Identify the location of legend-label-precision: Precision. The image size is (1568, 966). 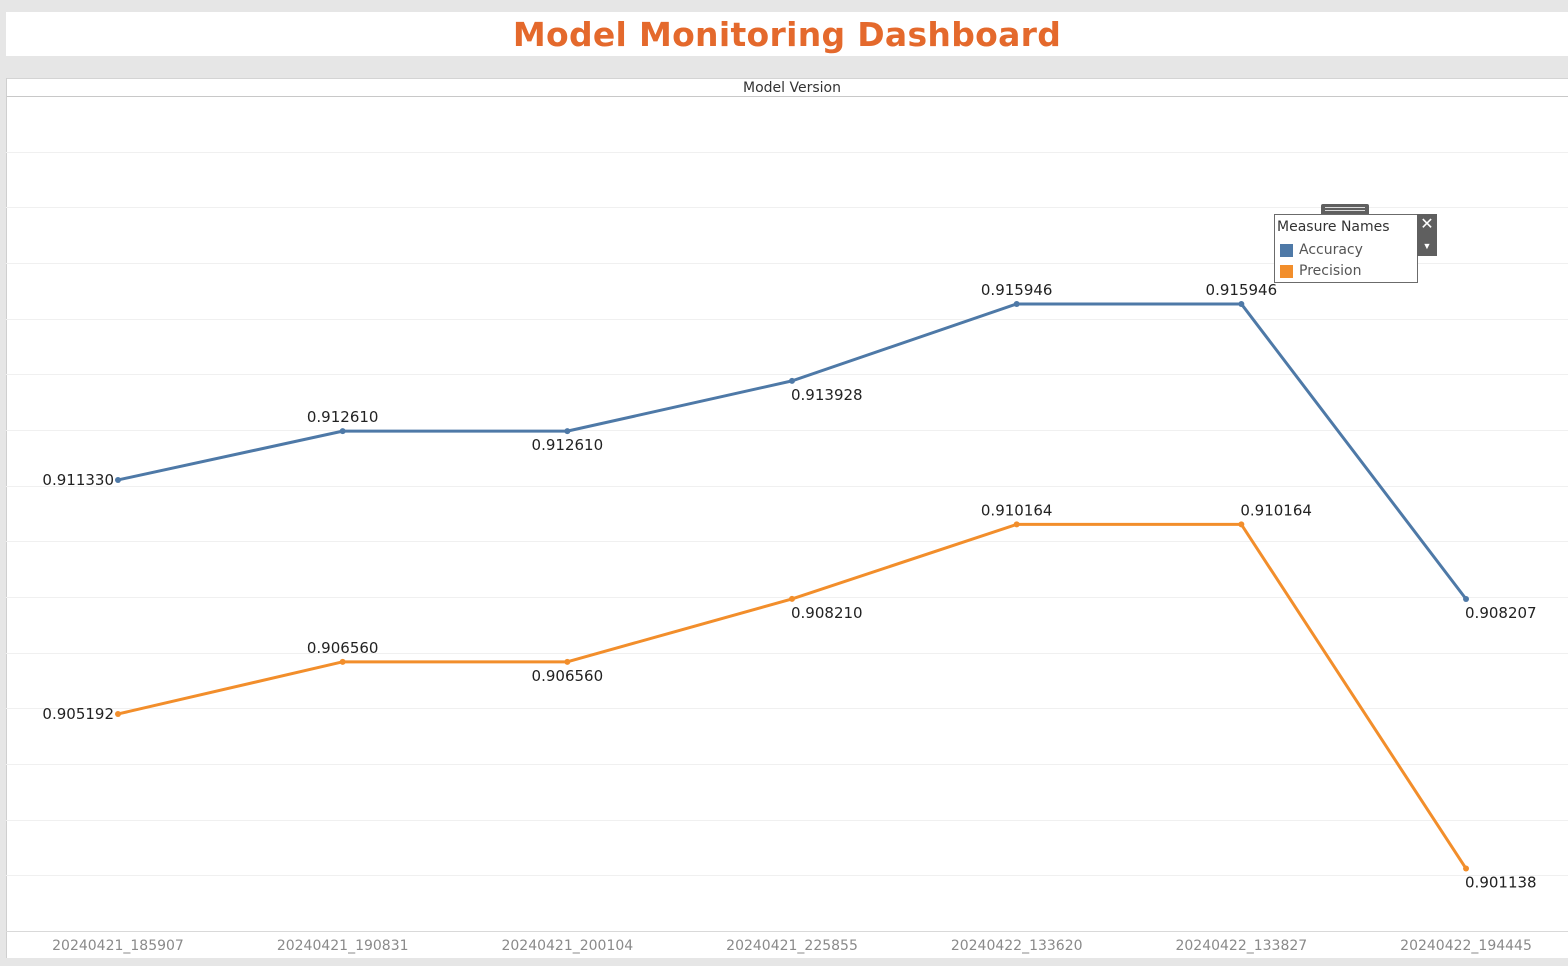
(1330, 271).